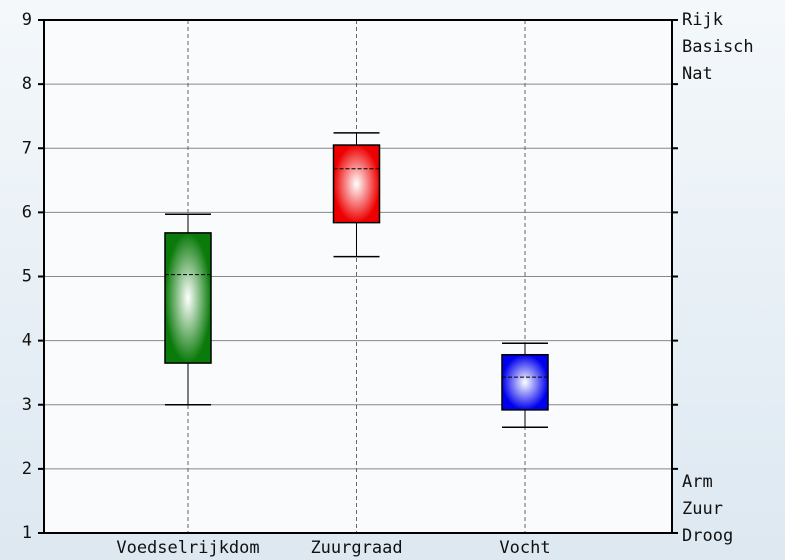 Image resolution: width=785 pixels, height=560 pixels. What do you see at coordinates (27, 405) in the screenshot?
I see `y-tick-label: 3` at bounding box center [27, 405].